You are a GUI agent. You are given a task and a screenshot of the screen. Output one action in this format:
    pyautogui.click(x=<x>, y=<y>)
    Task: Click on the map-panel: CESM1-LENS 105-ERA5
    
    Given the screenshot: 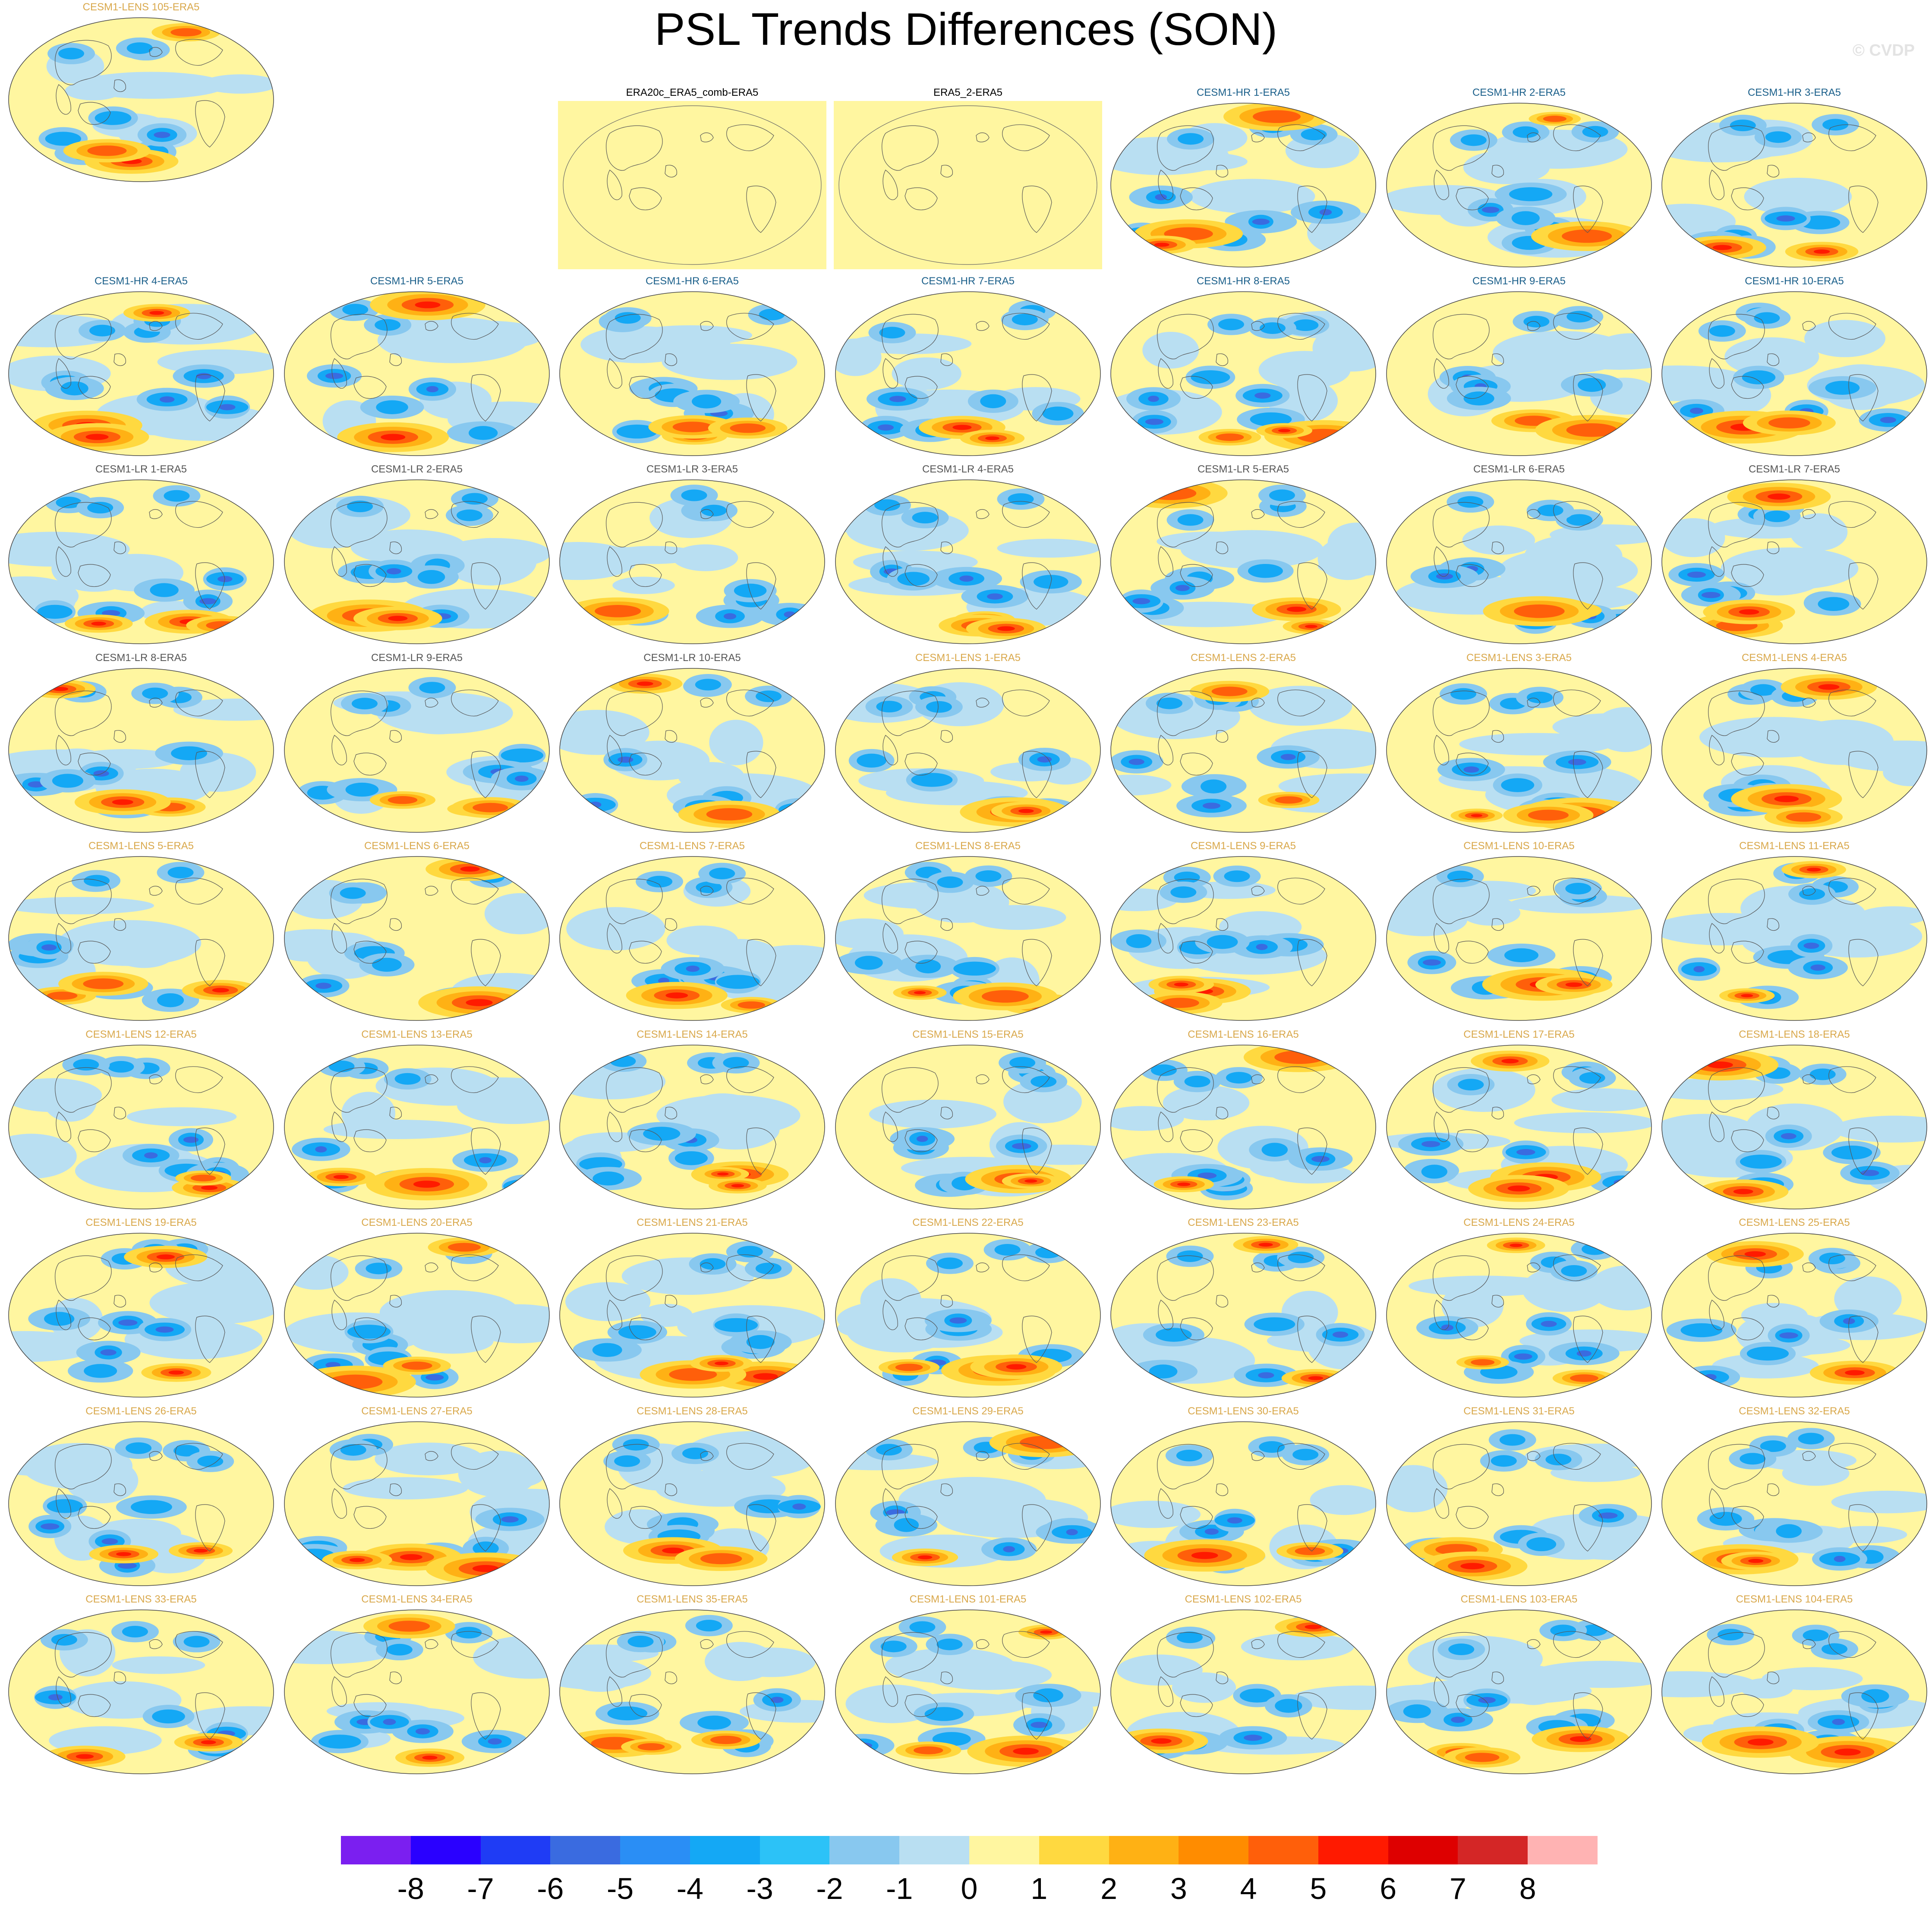 What is the action you would take?
    pyautogui.click(x=141, y=93)
    